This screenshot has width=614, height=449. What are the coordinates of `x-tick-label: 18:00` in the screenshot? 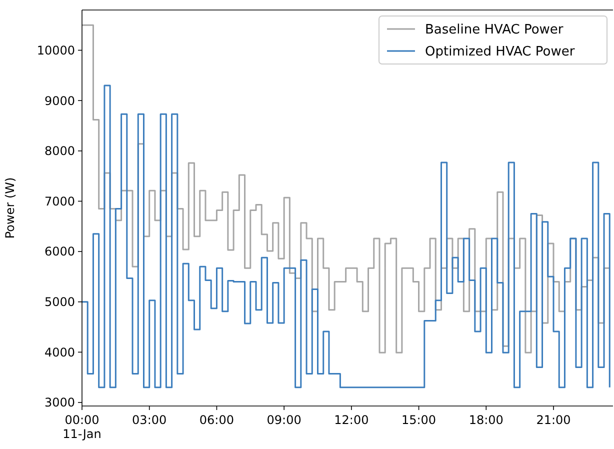 It's located at (486, 420).